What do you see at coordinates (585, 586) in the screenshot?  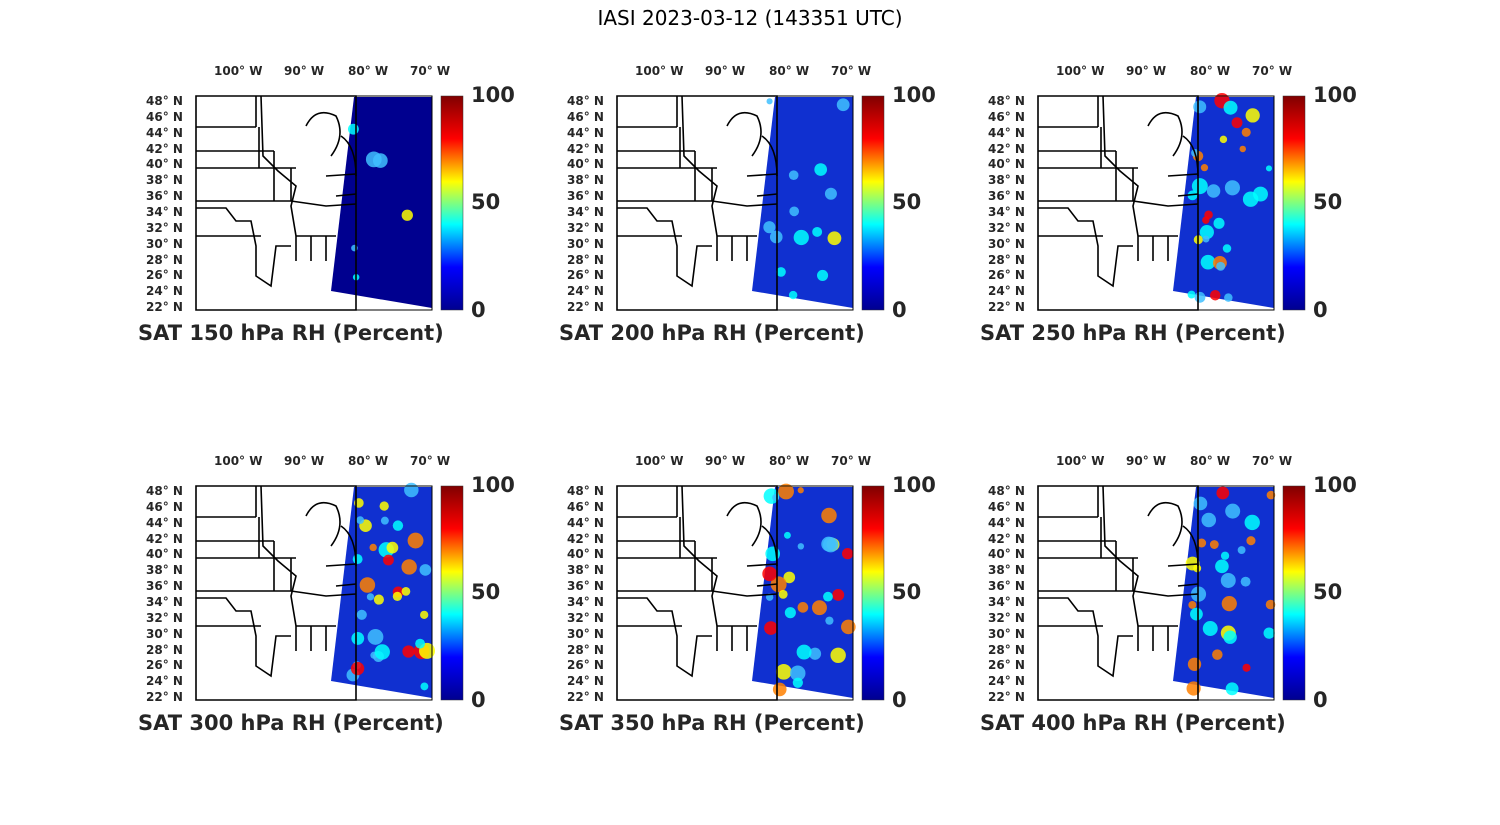 I see `latitude-label: 36° N` at bounding box center [585, 586].